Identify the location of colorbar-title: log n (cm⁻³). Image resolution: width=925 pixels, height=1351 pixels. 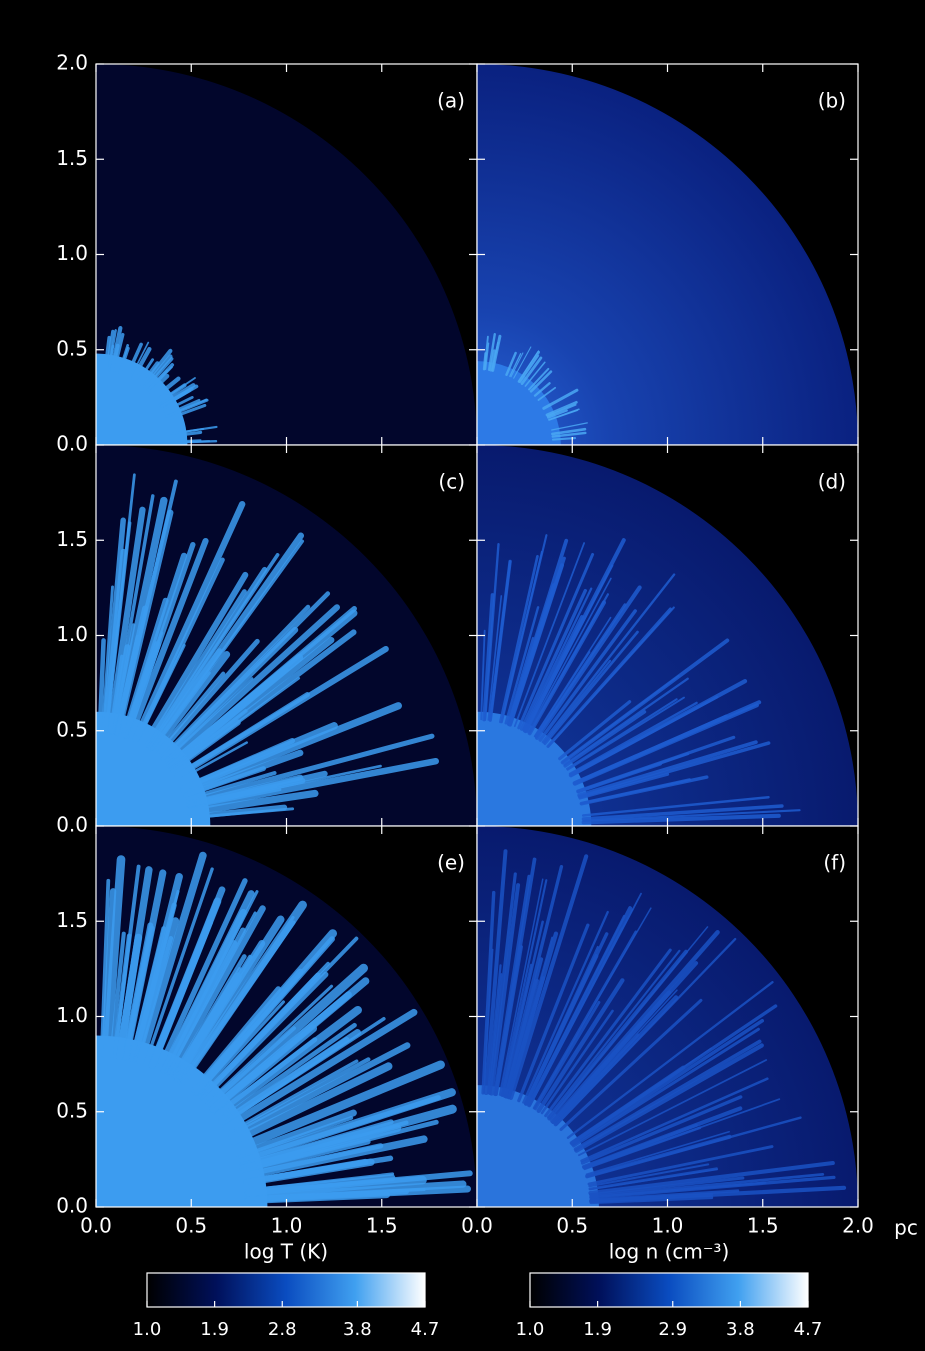
(669, 1252).